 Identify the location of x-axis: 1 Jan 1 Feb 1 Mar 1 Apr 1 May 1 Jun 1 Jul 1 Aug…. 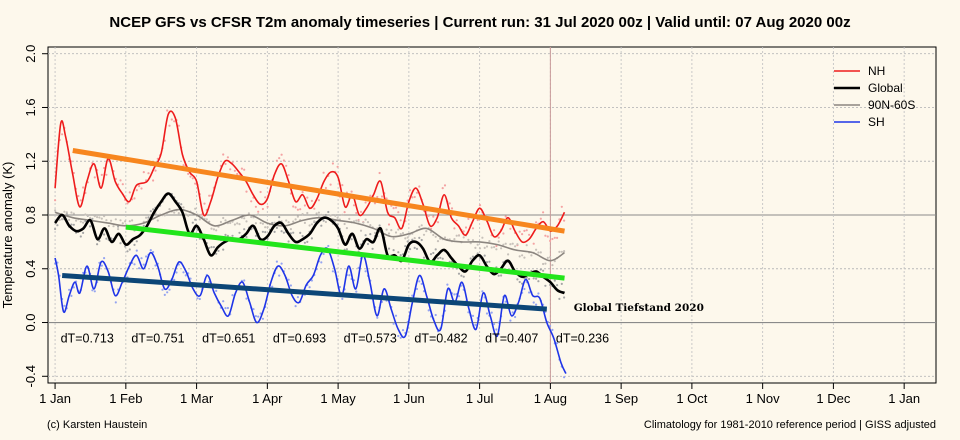
(479, 394).